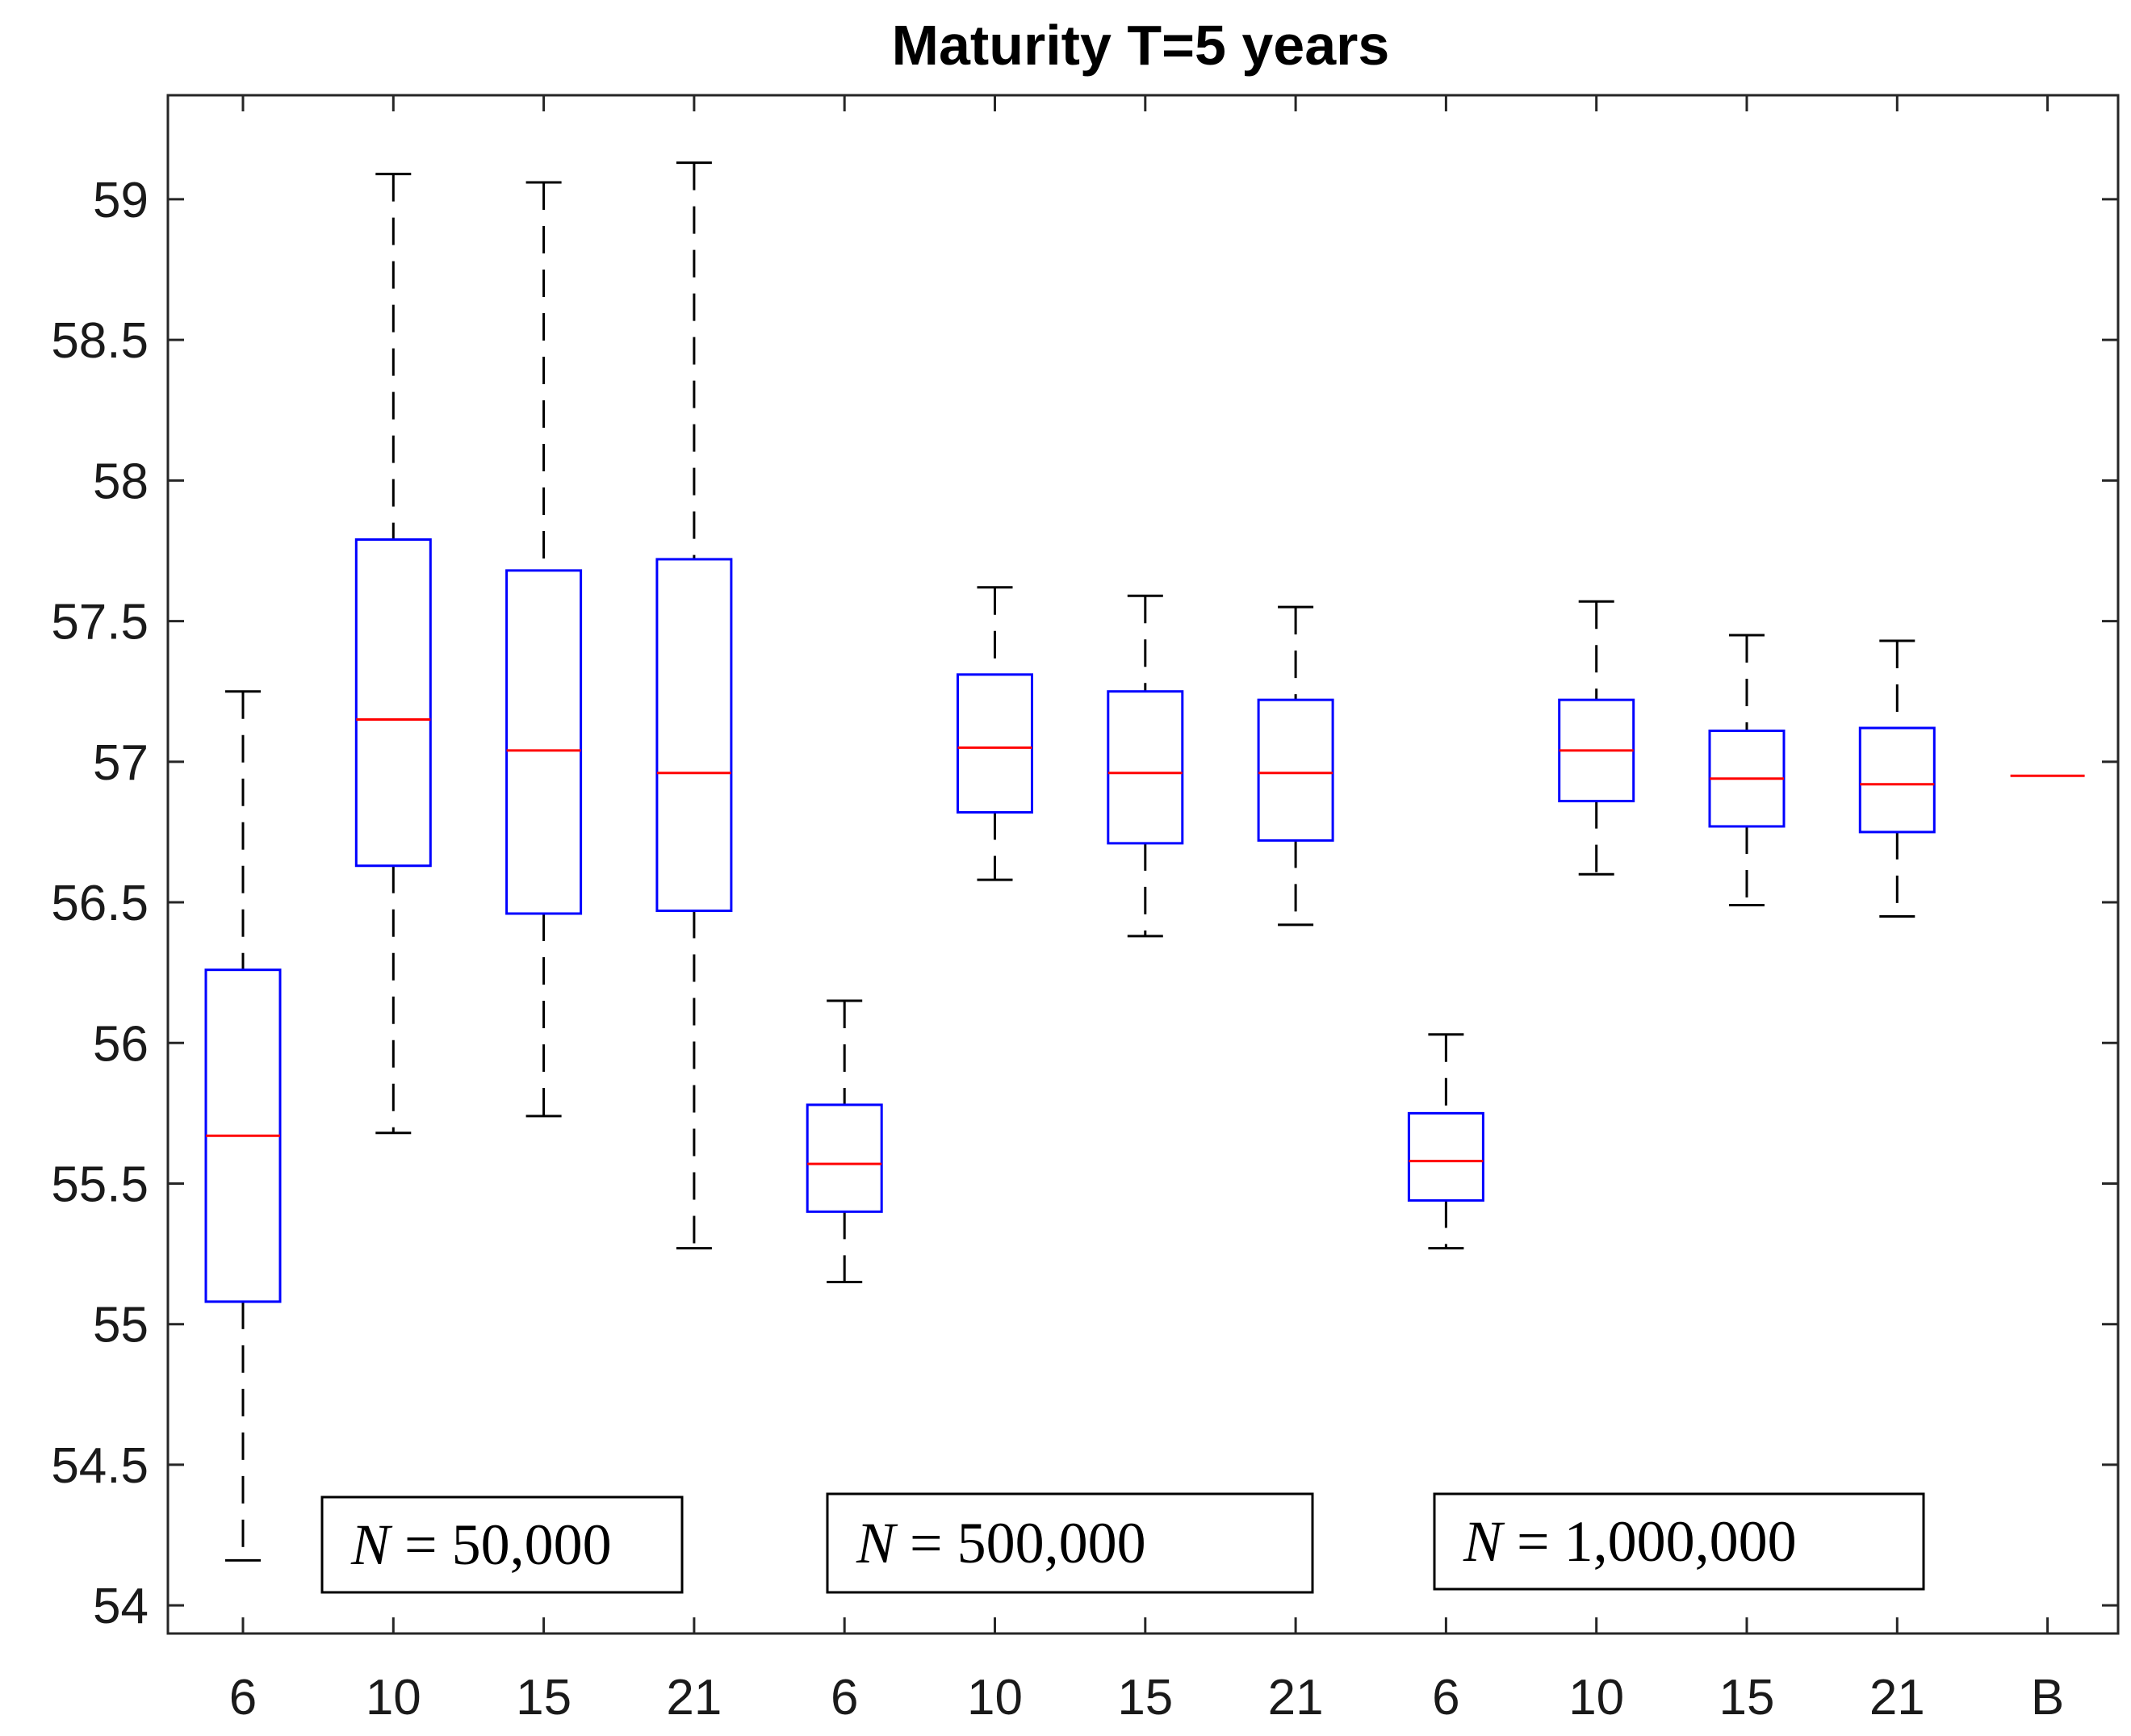 The width and height of the screenshot is (2131, 1736). I want to click on y-tick-label: 57, so click(121, 763).